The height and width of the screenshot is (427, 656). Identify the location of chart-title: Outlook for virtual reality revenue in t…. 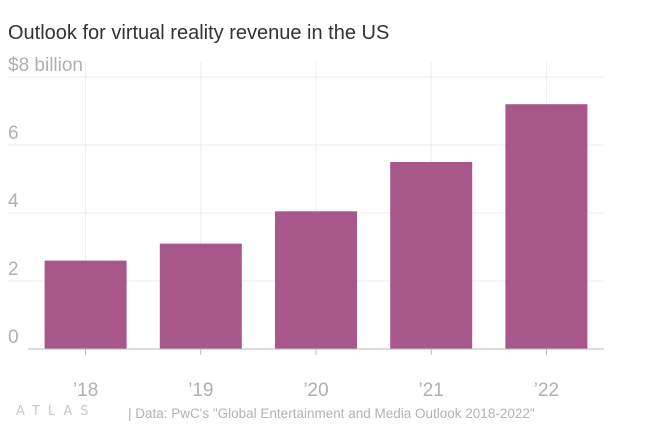
(199, 33).